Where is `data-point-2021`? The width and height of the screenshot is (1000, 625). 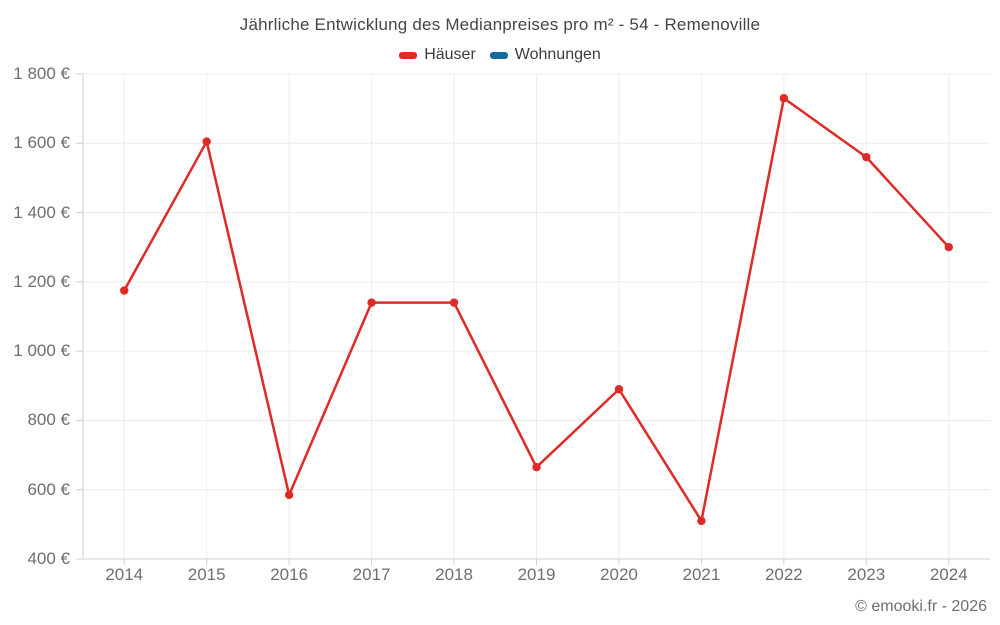 data-point-2021 is located at coordinates (701, 521).